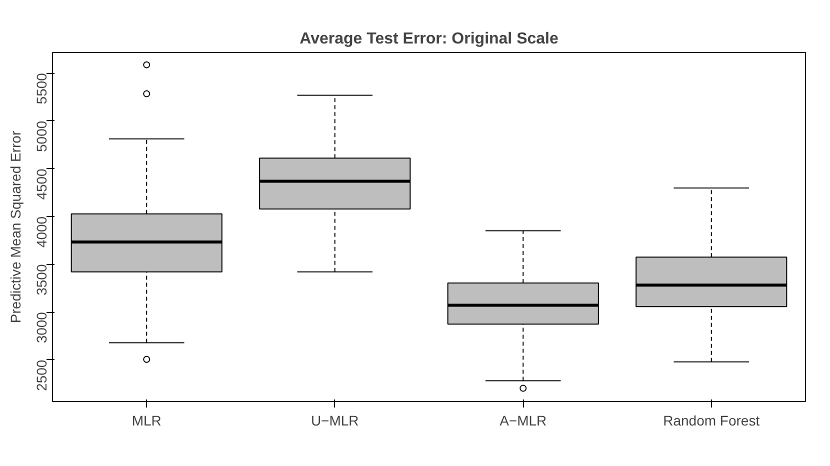 The image size is (830, 466). What do you see at coordinates (334, 420) in the screenshot?
I see `x-tick-label: U−MLR` at bounding box center [334, 420].